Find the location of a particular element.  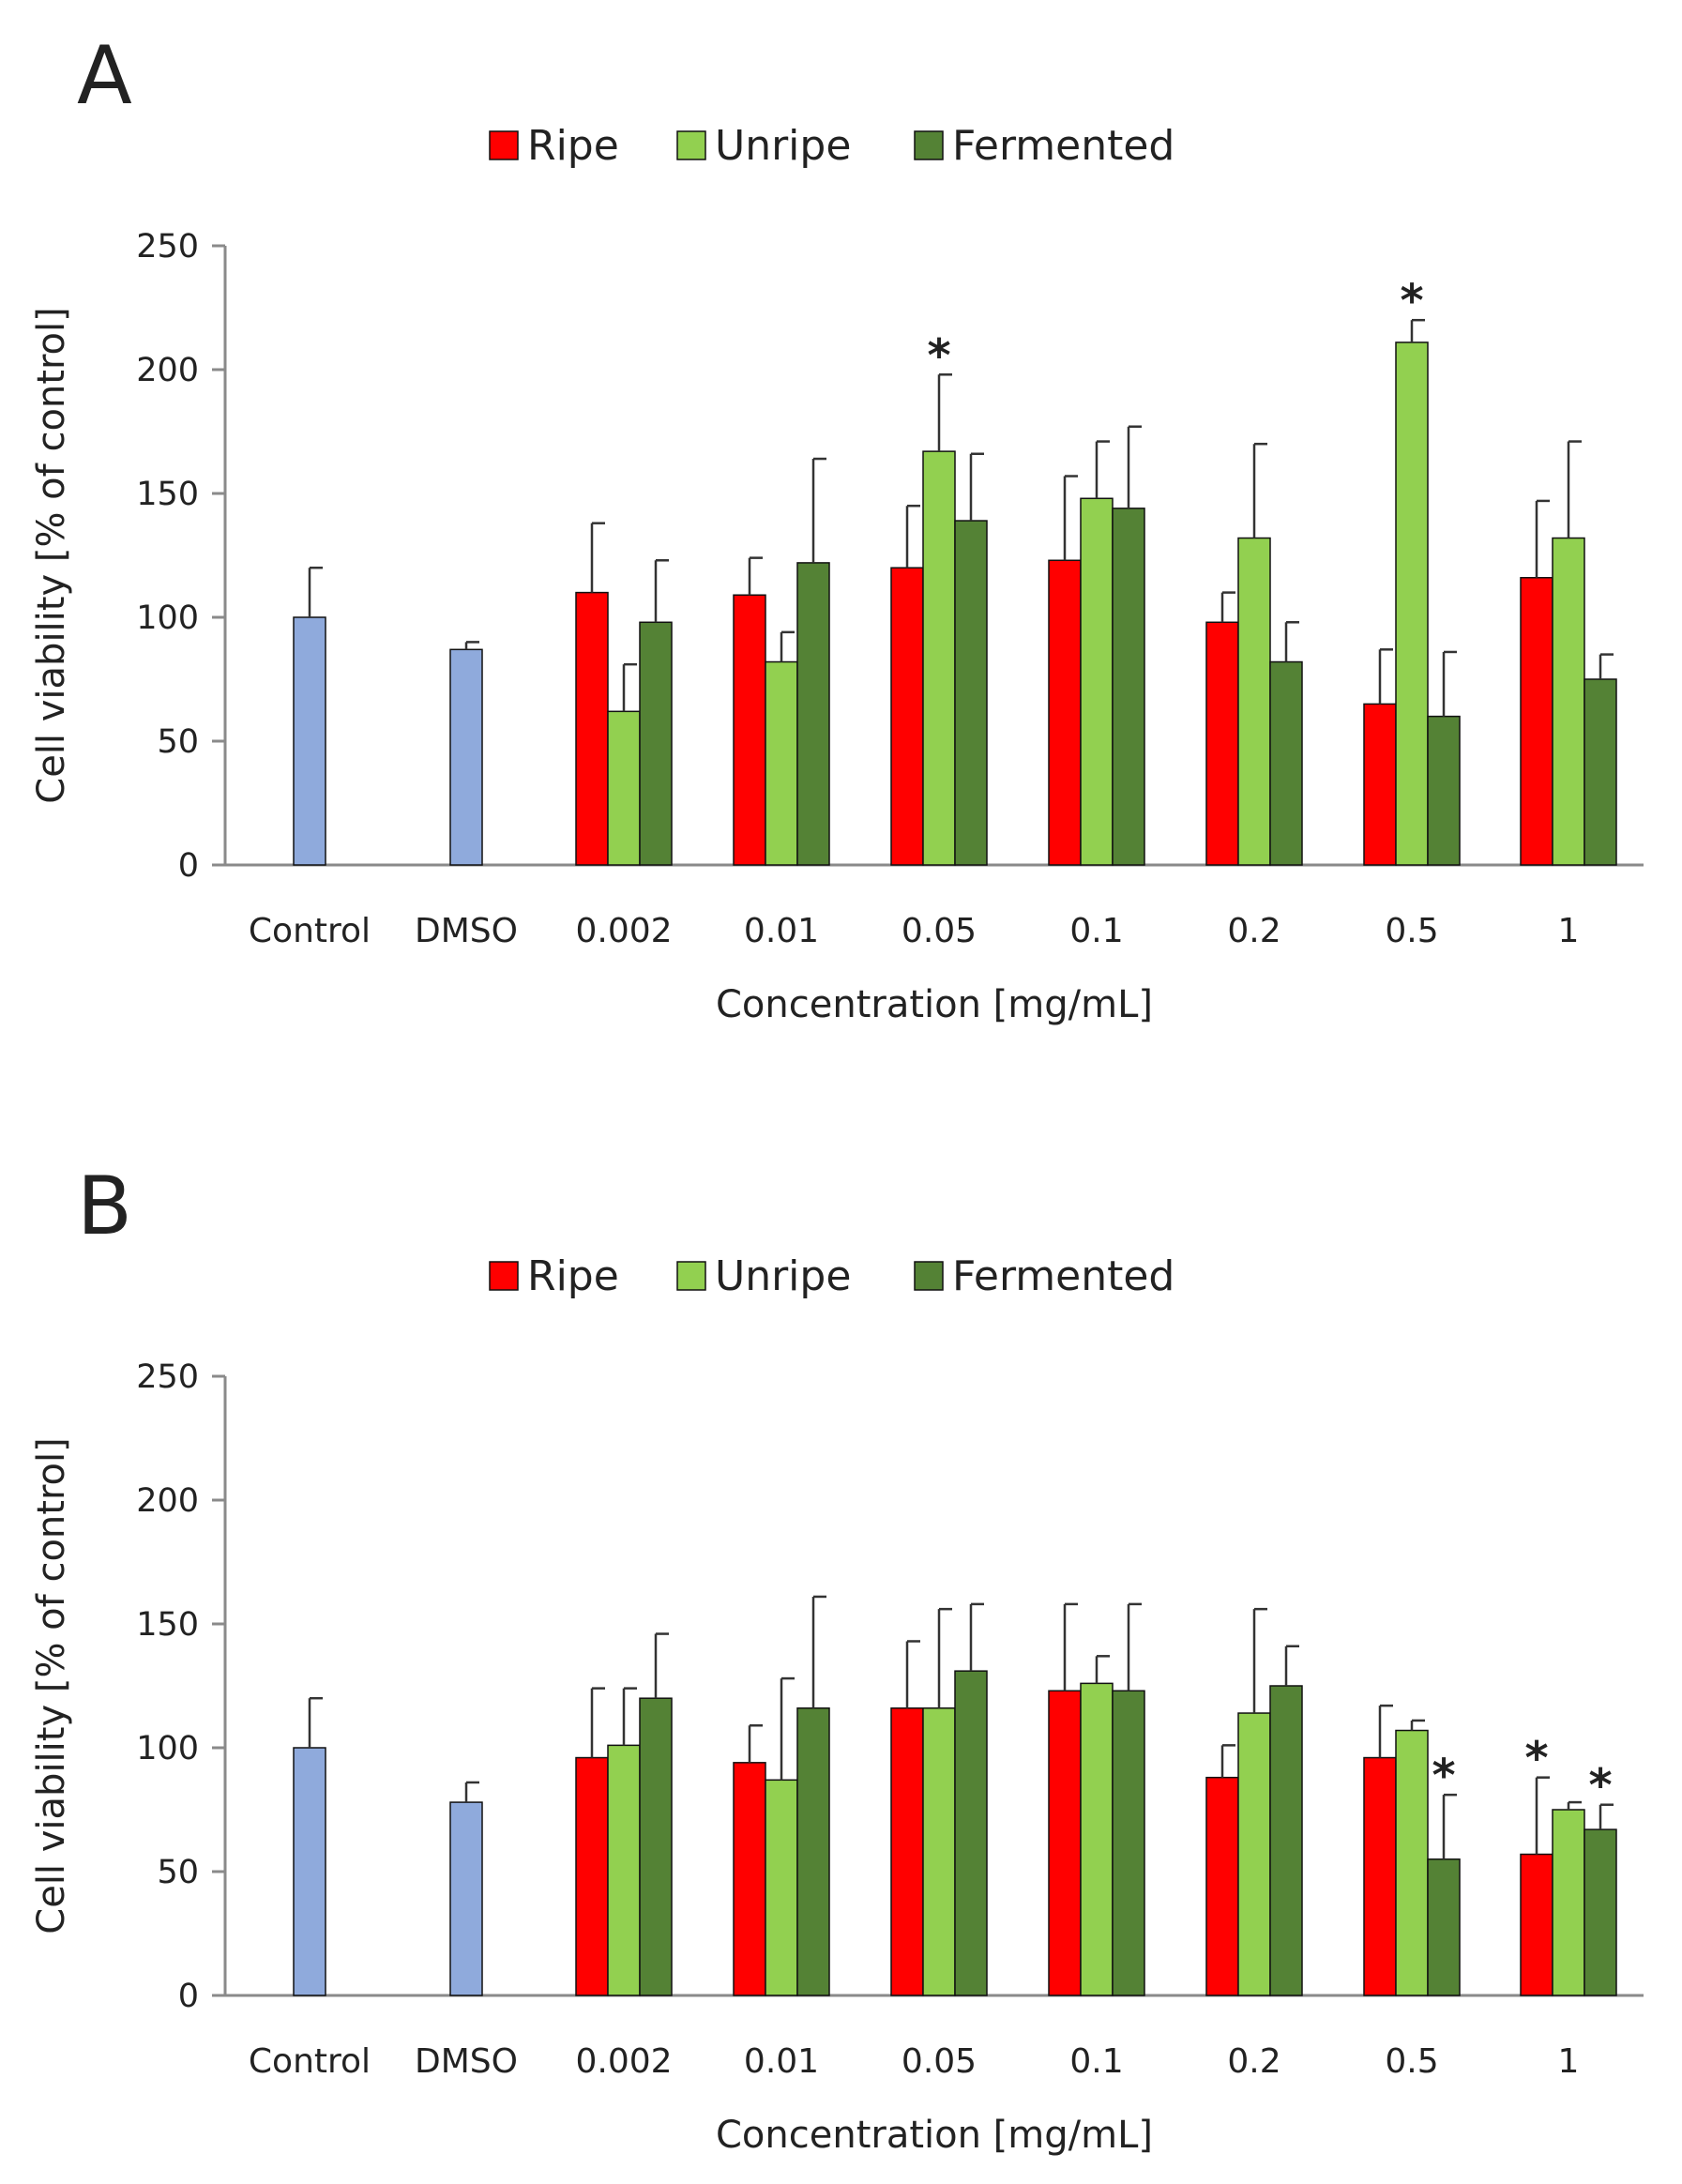

panel-label: B is located at coordinates (104, 1206).